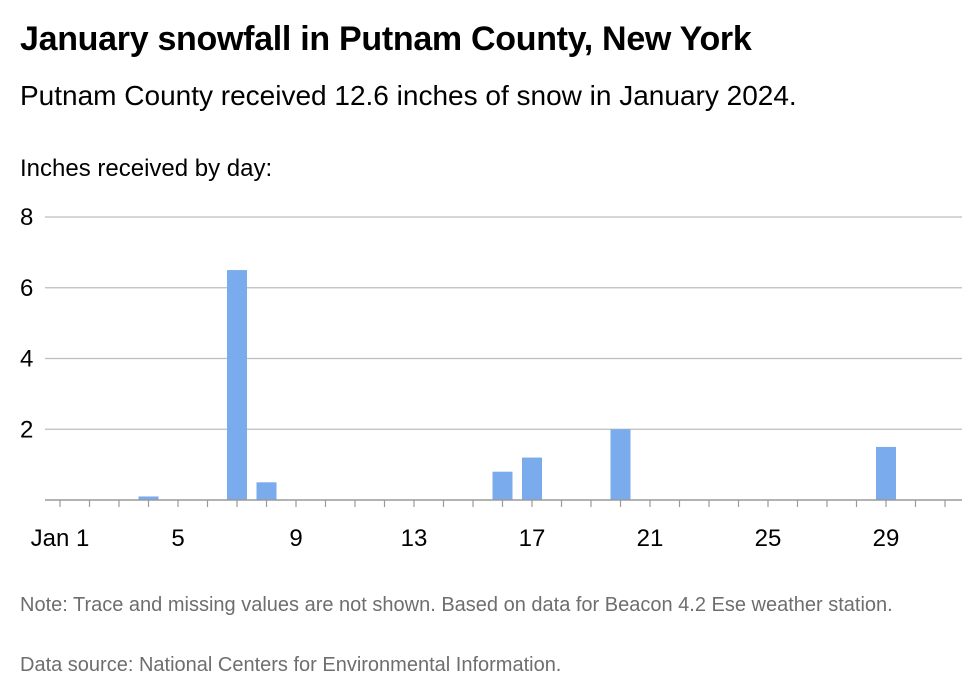  I want to click on y-tick-label-8: 8, so click(26, 217).